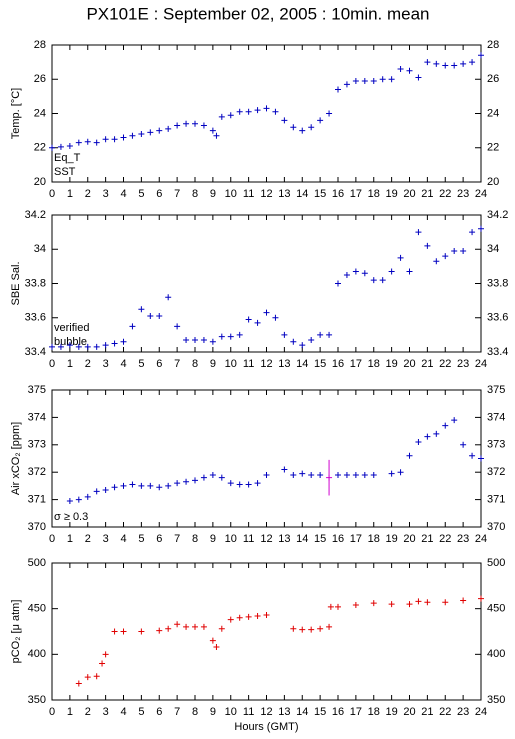 The height and width of the screenshot is (739, 515). What do you see at coordinates (37, 609) in the screenshot?
I see `y-tick-label: 450` at bounding box center [37, 609].